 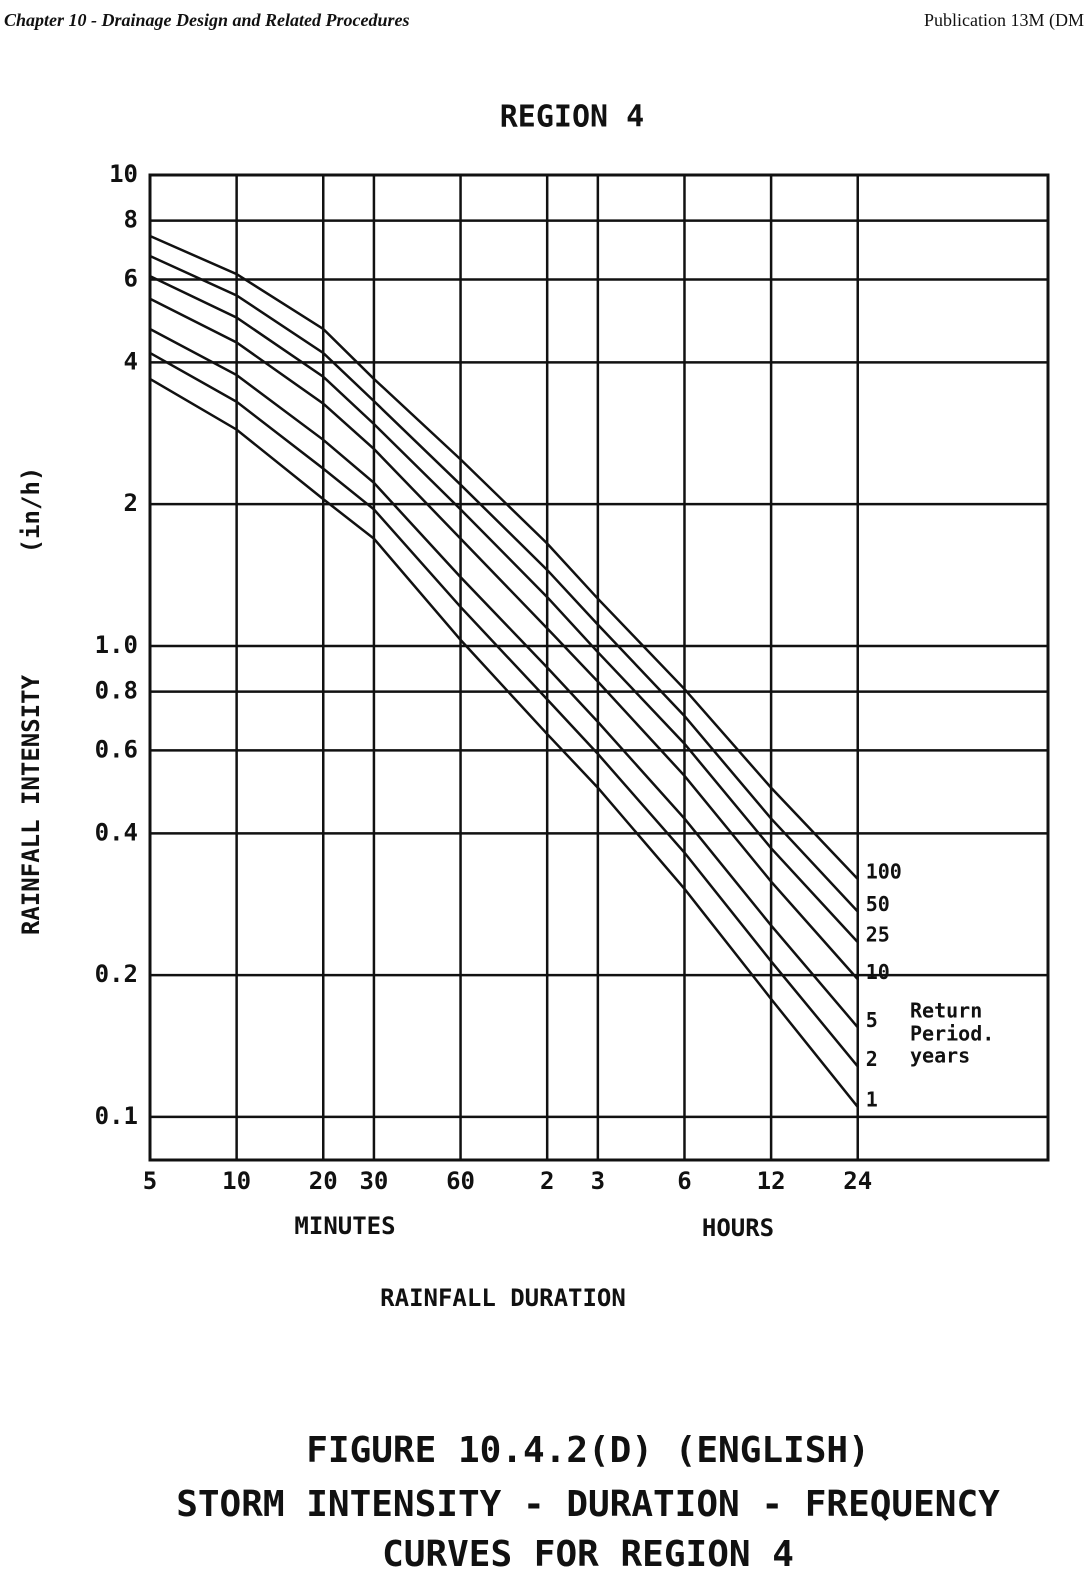 What do you see at coordinates (31, 804) in the screenshot?
I see `y-axis-label: RAINFALL INTENSITY` at bounding box center [31, 804].